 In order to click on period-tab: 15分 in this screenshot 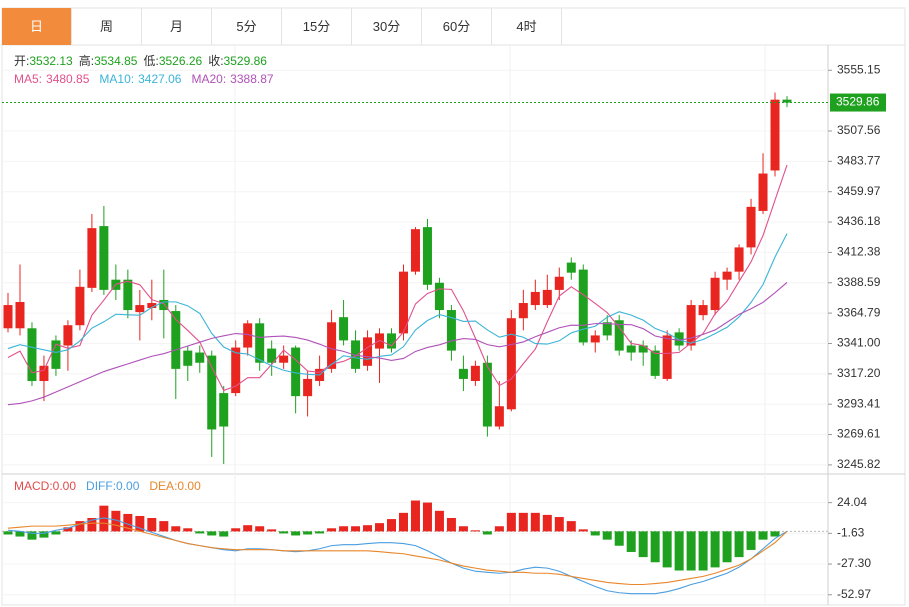, I will do `click(317, 26)`.